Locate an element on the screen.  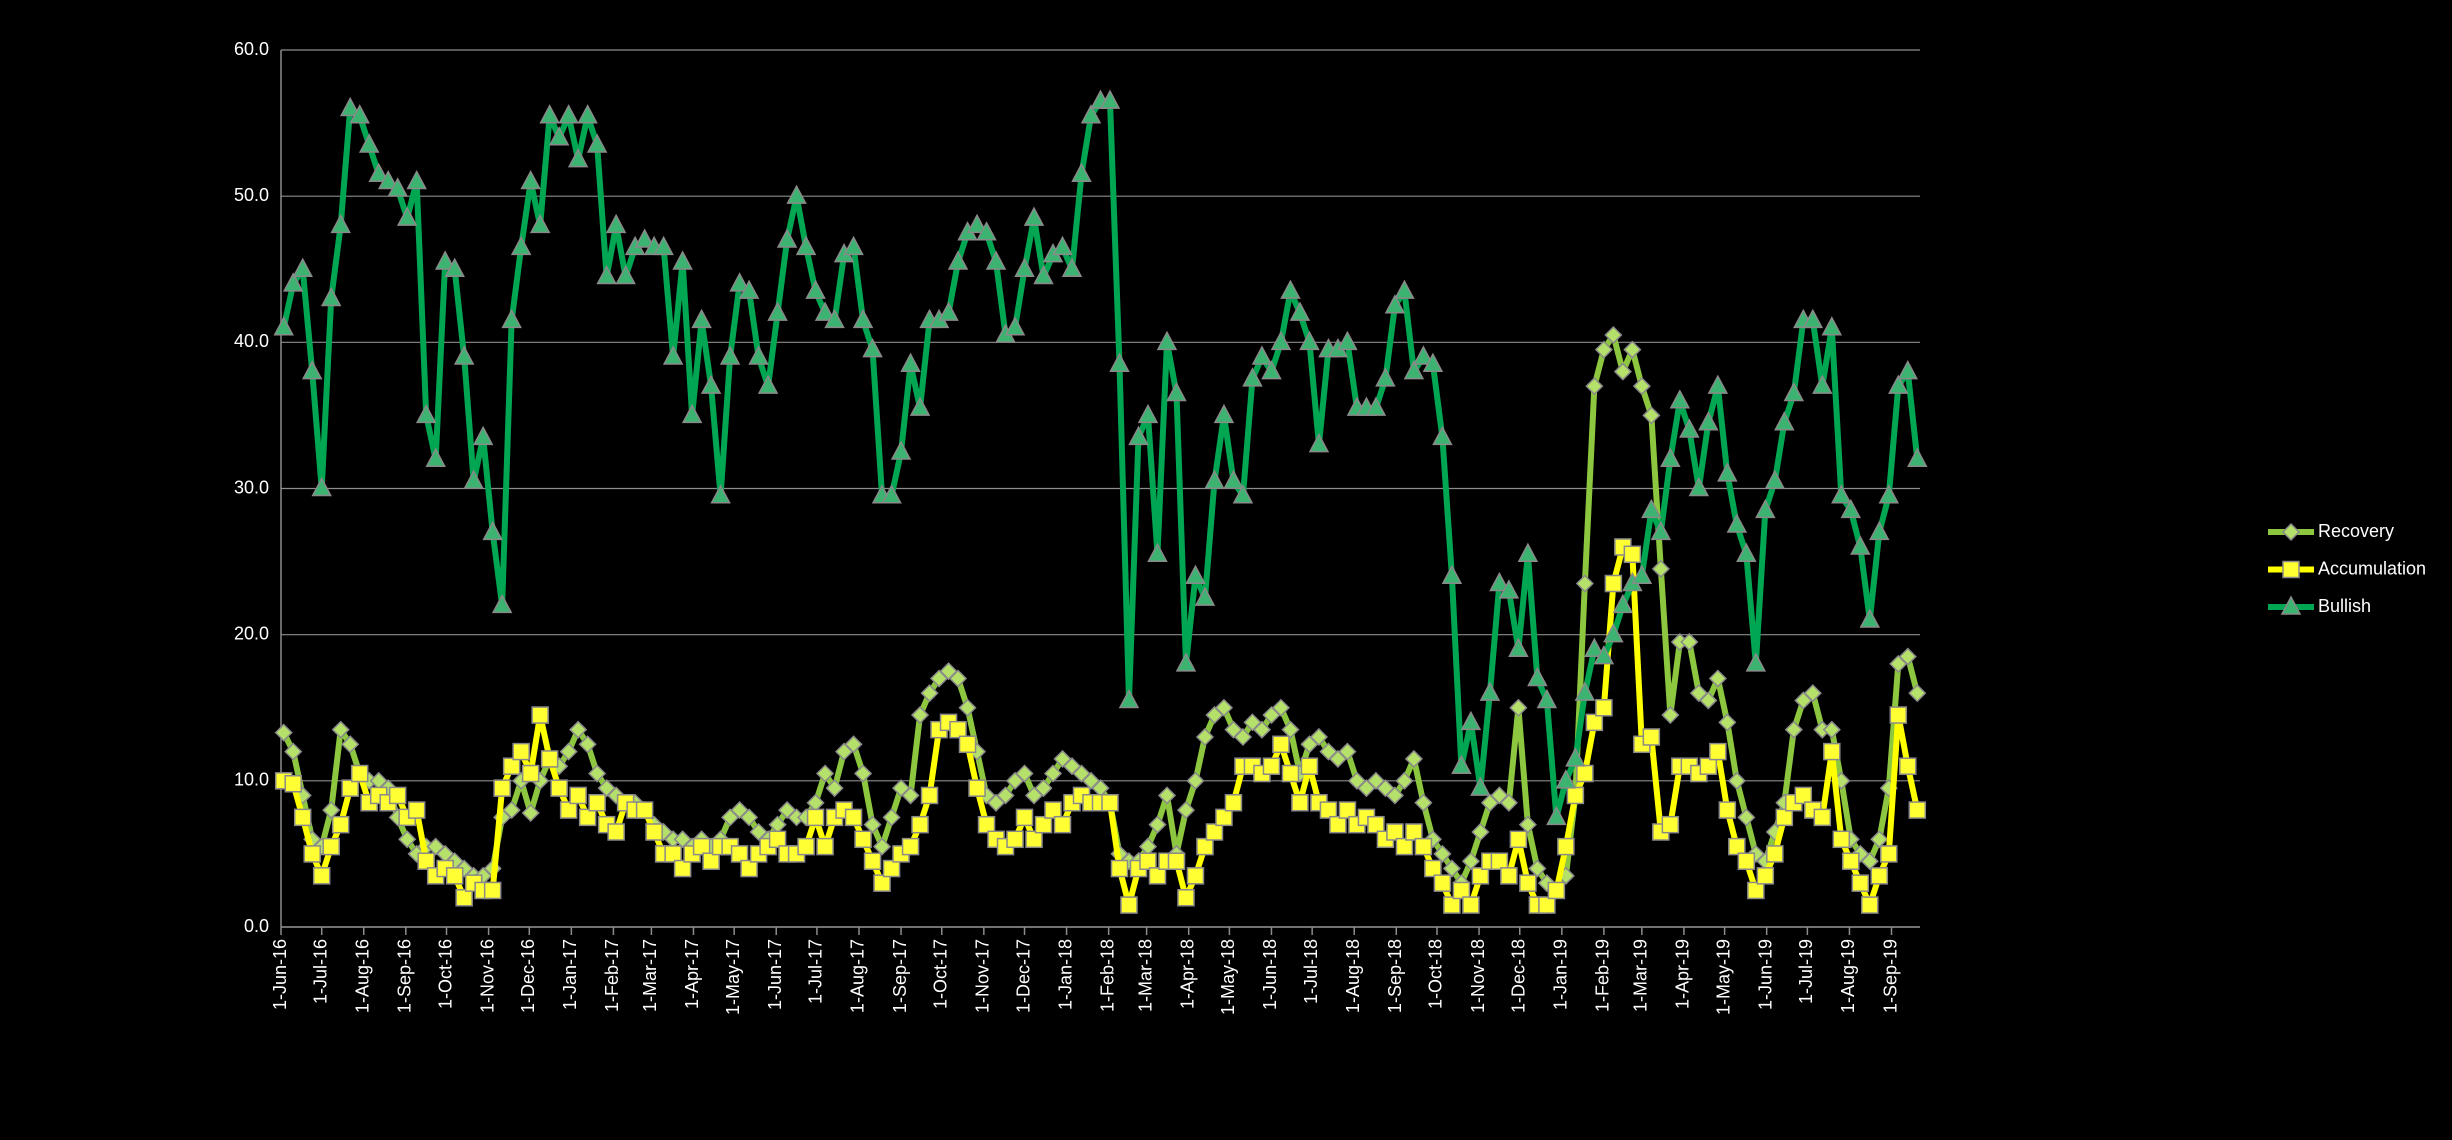
x-tick-label: 1-Aug-16 is located at coordinates (363, 976).